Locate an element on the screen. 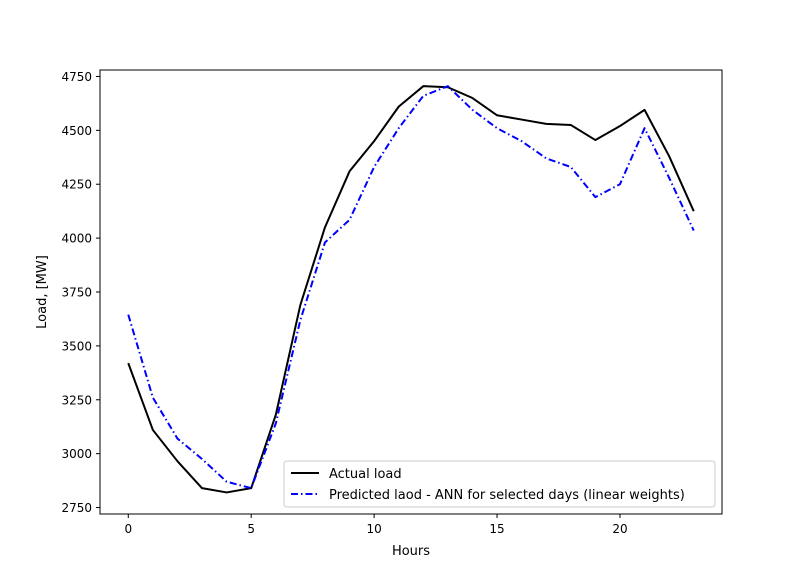 Image resolution: width=802 pixels, height=578 pixels. x-tick-label: 20 is located at coordinates (619, 529).